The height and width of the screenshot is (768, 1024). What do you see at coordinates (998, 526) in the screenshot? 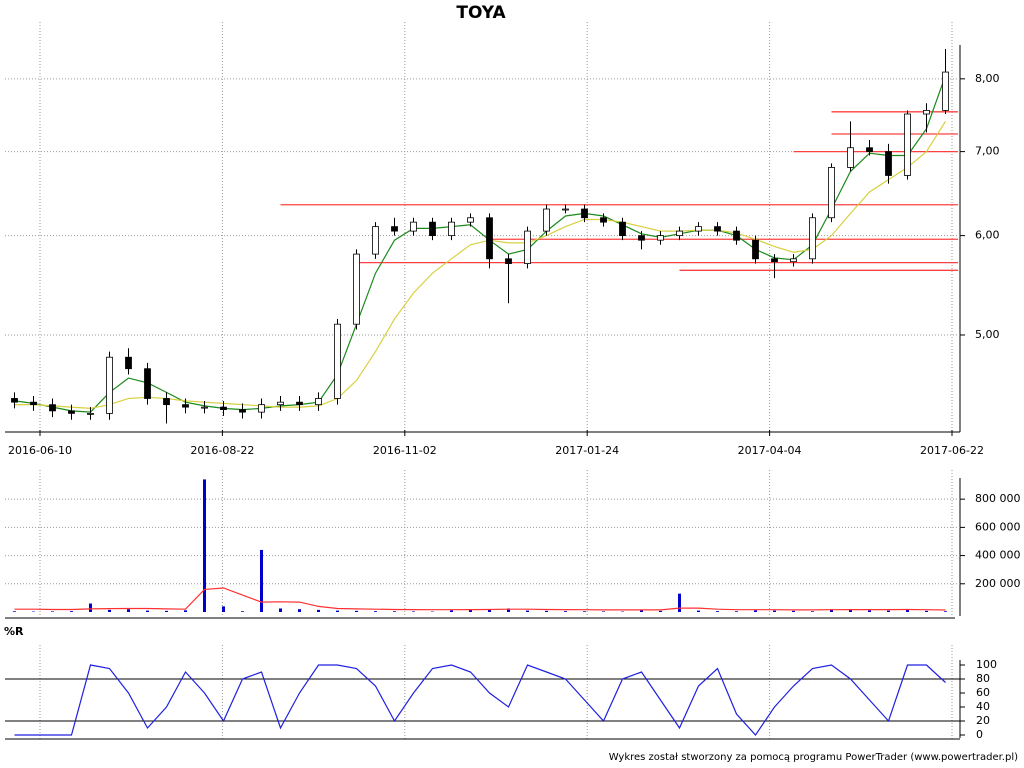
I see `y-tick-label: 600 000` at bounding box center [998, 526].